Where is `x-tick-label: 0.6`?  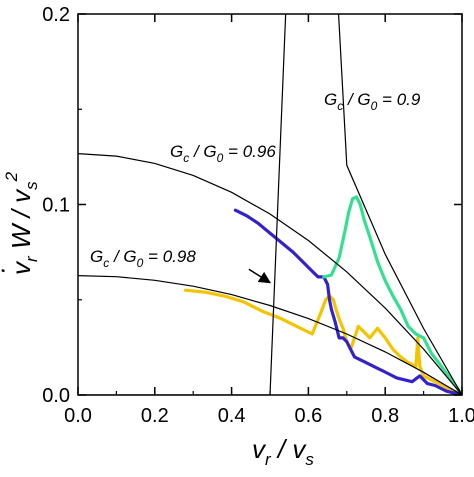 x-tick-label: 0.6 is located at coordinates (308, 416).